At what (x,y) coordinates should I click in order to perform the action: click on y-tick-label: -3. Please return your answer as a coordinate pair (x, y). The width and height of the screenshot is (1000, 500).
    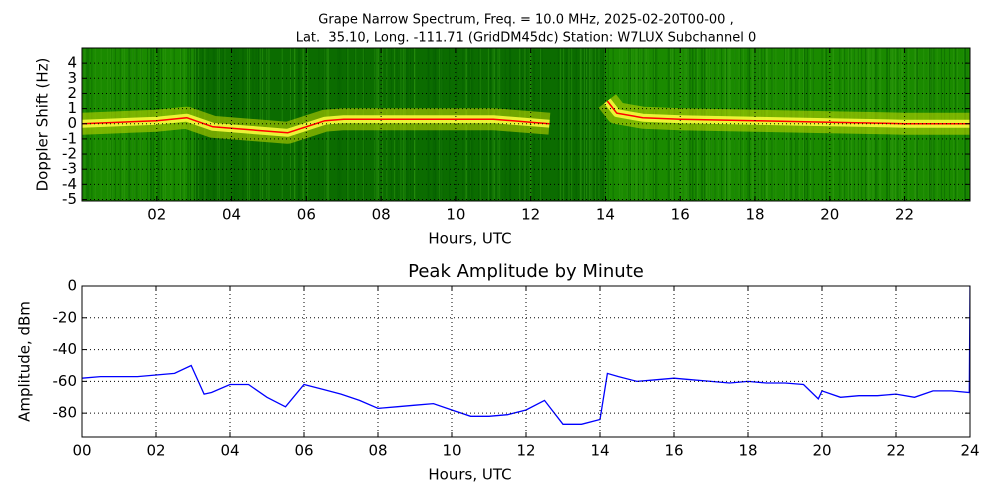
    Looking at the image, I should click on (69, 169).